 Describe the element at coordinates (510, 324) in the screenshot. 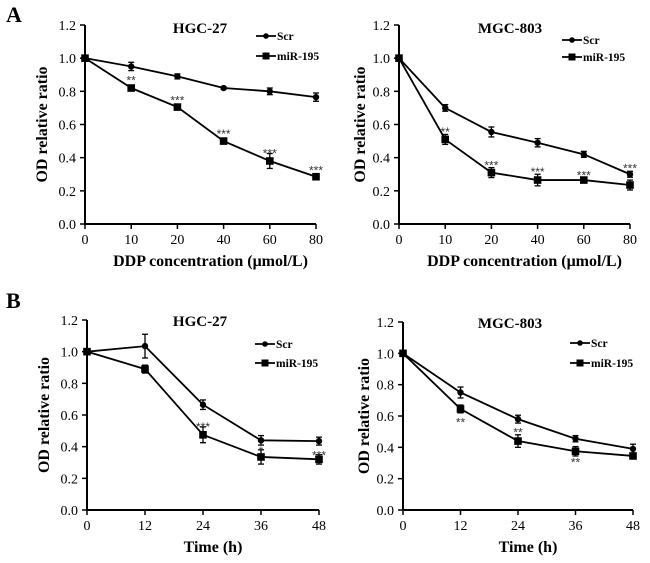

I see `chart-title: MGC-803` at that location.